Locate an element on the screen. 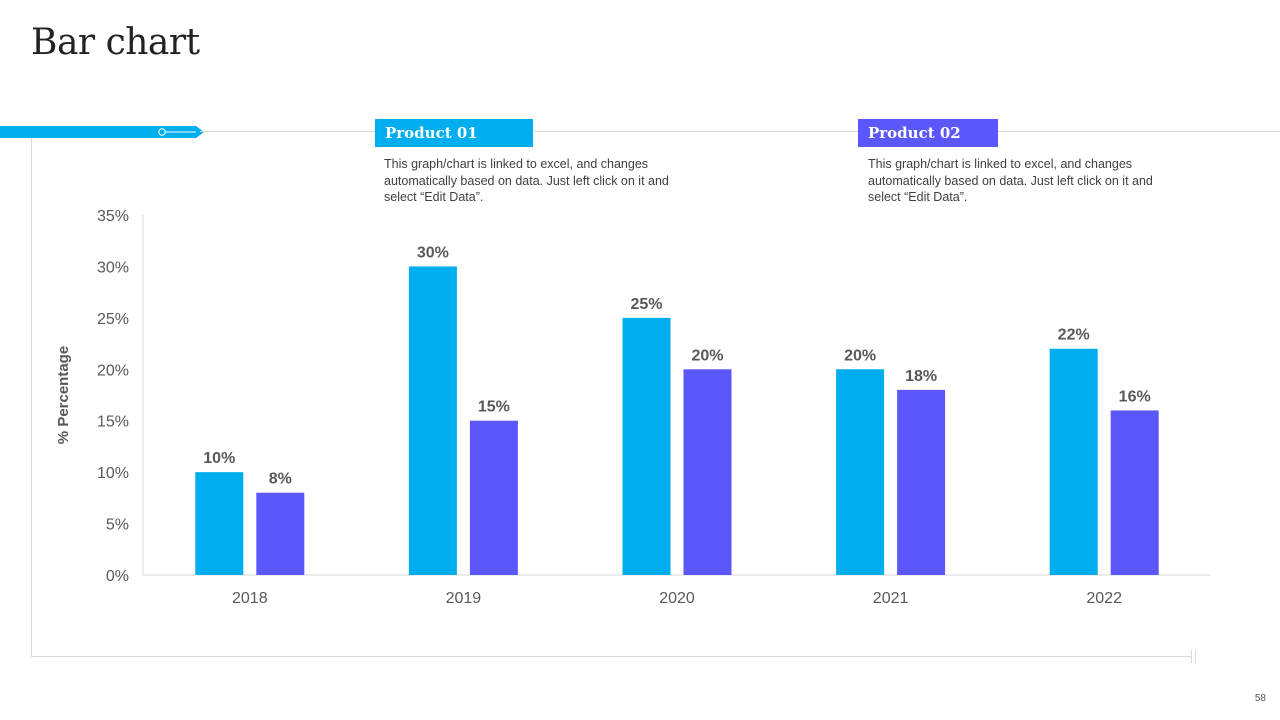 The width and height of the screenshot is (1280, 720). y-tick-label: 35% is located at coordinates (113, 216).